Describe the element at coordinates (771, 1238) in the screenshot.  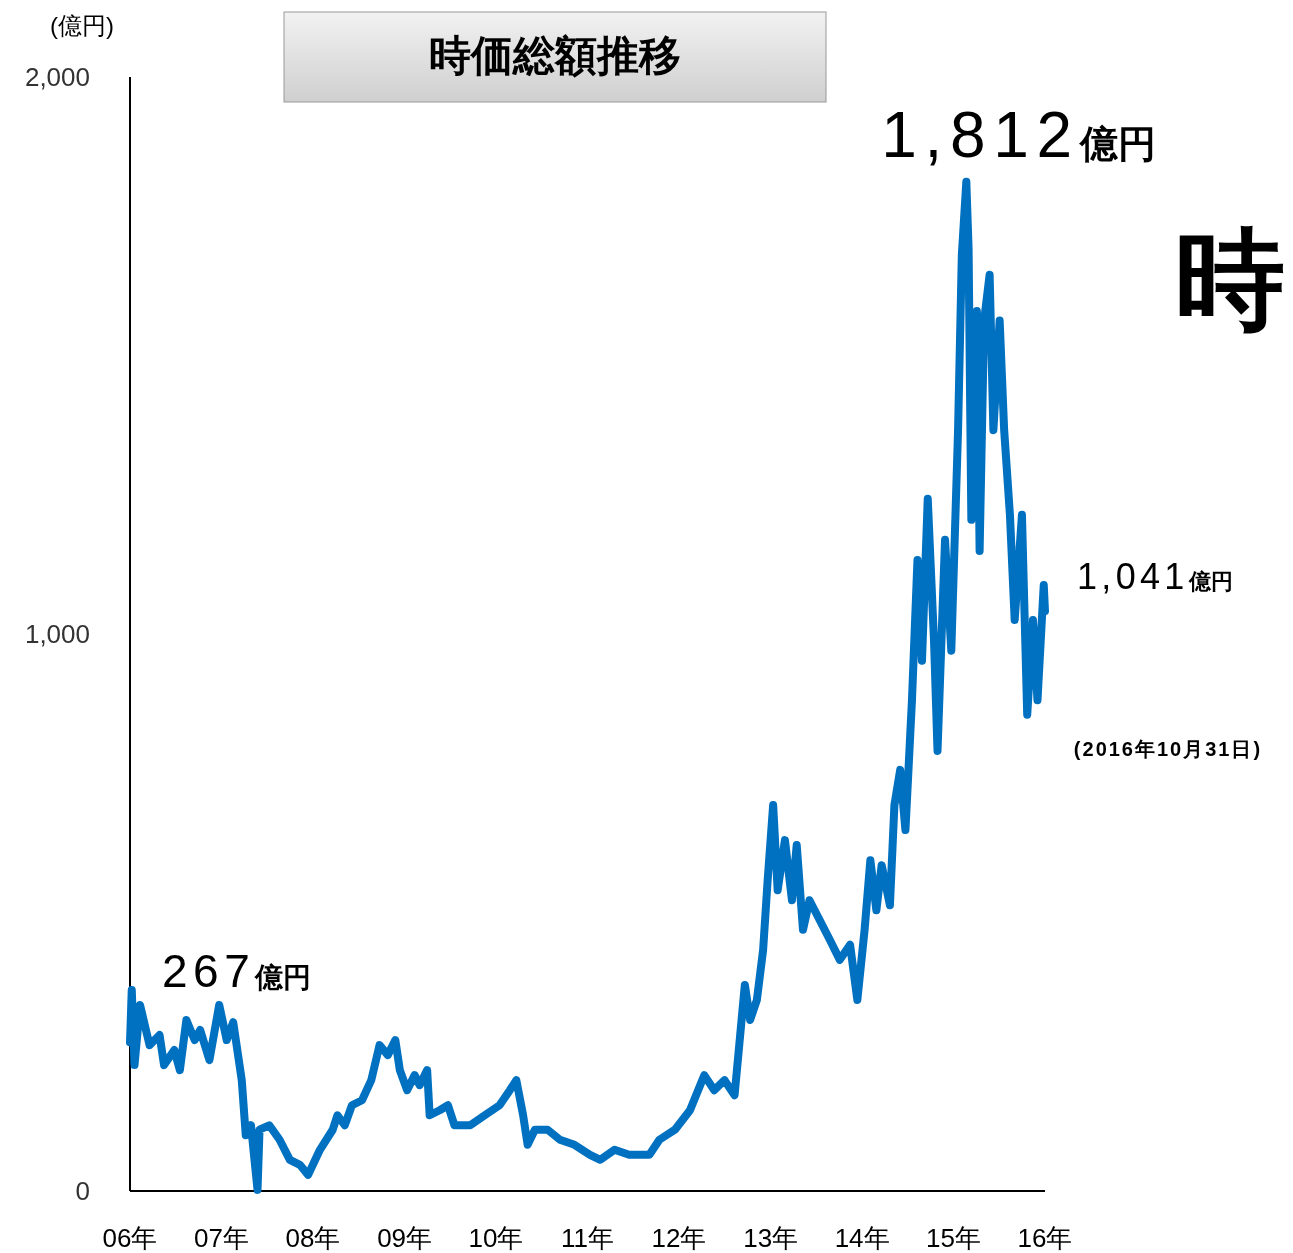
I see `x-tick-label: 13年` at that location.